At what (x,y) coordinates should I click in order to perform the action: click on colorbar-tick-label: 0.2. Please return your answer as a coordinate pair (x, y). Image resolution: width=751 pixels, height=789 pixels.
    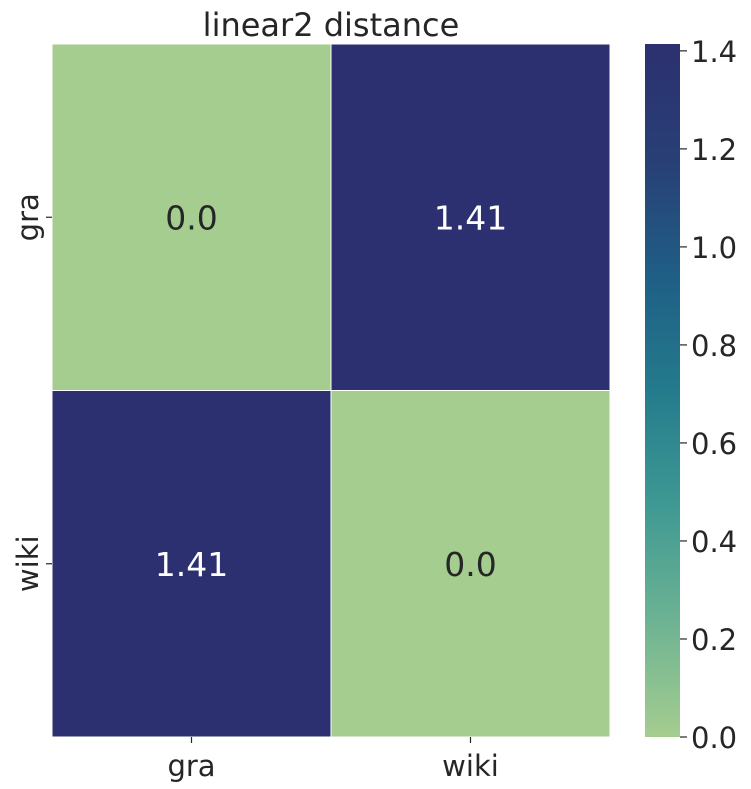
    Looking at the image, I should click on (714, 640).